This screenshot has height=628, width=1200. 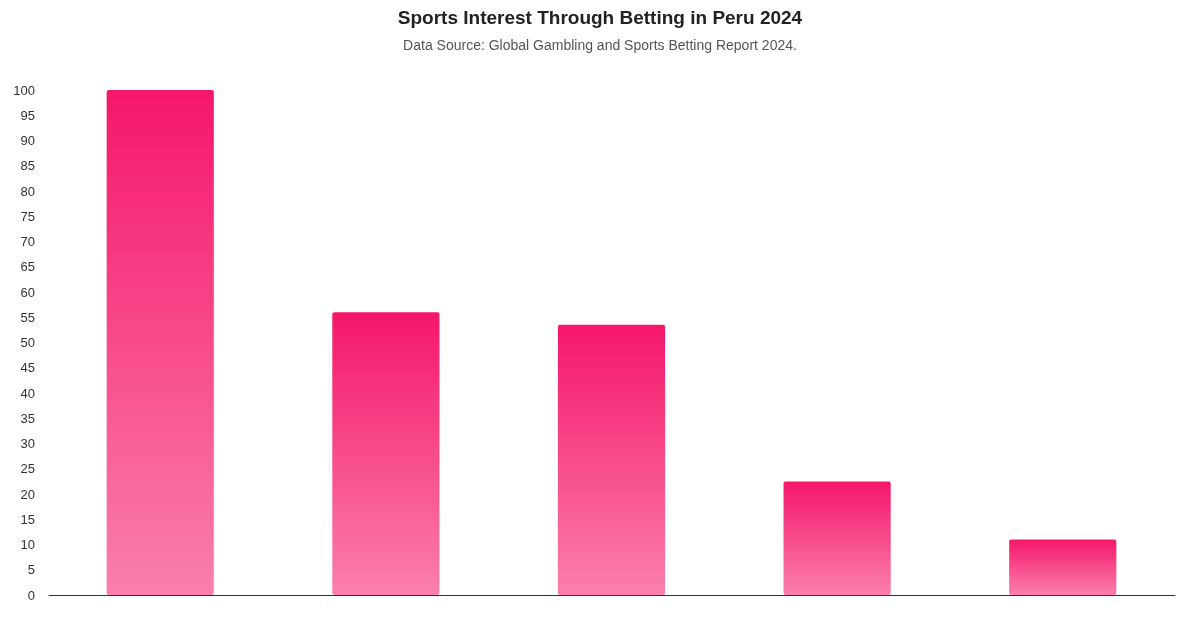 I want to click on y-tick-label: 80, so click(x=27, y=191).